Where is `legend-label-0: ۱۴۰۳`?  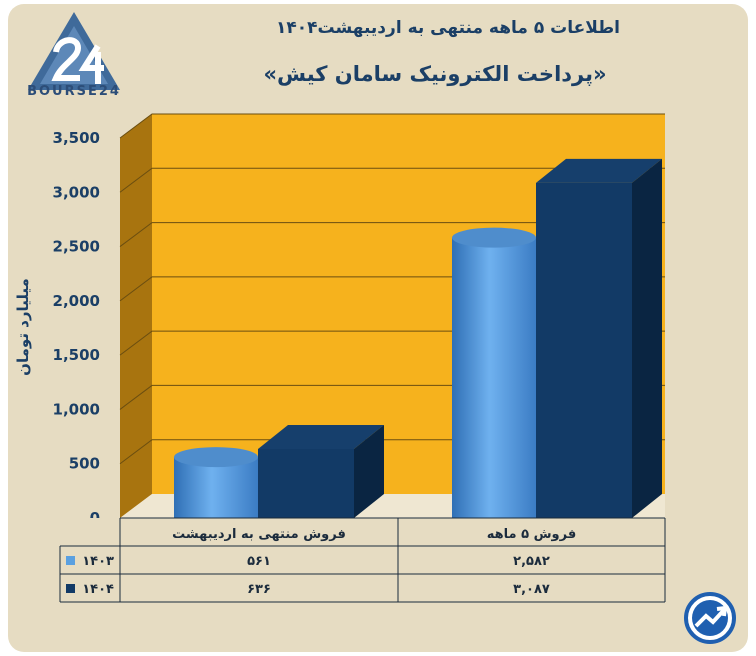 legend-label-0: ۱۴۰۳ is located at coordinates (98, 561).